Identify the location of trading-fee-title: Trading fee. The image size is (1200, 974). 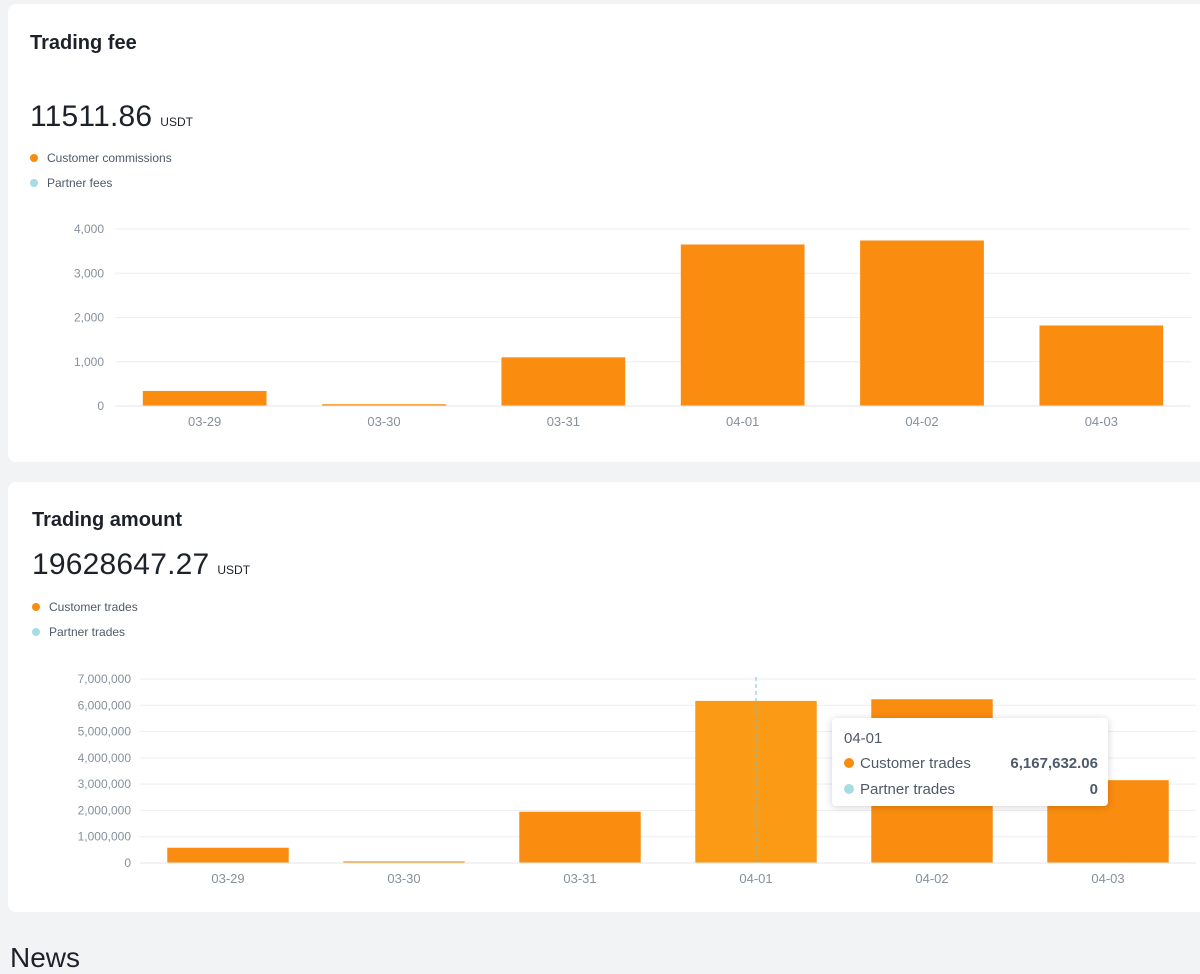
(83, 43).